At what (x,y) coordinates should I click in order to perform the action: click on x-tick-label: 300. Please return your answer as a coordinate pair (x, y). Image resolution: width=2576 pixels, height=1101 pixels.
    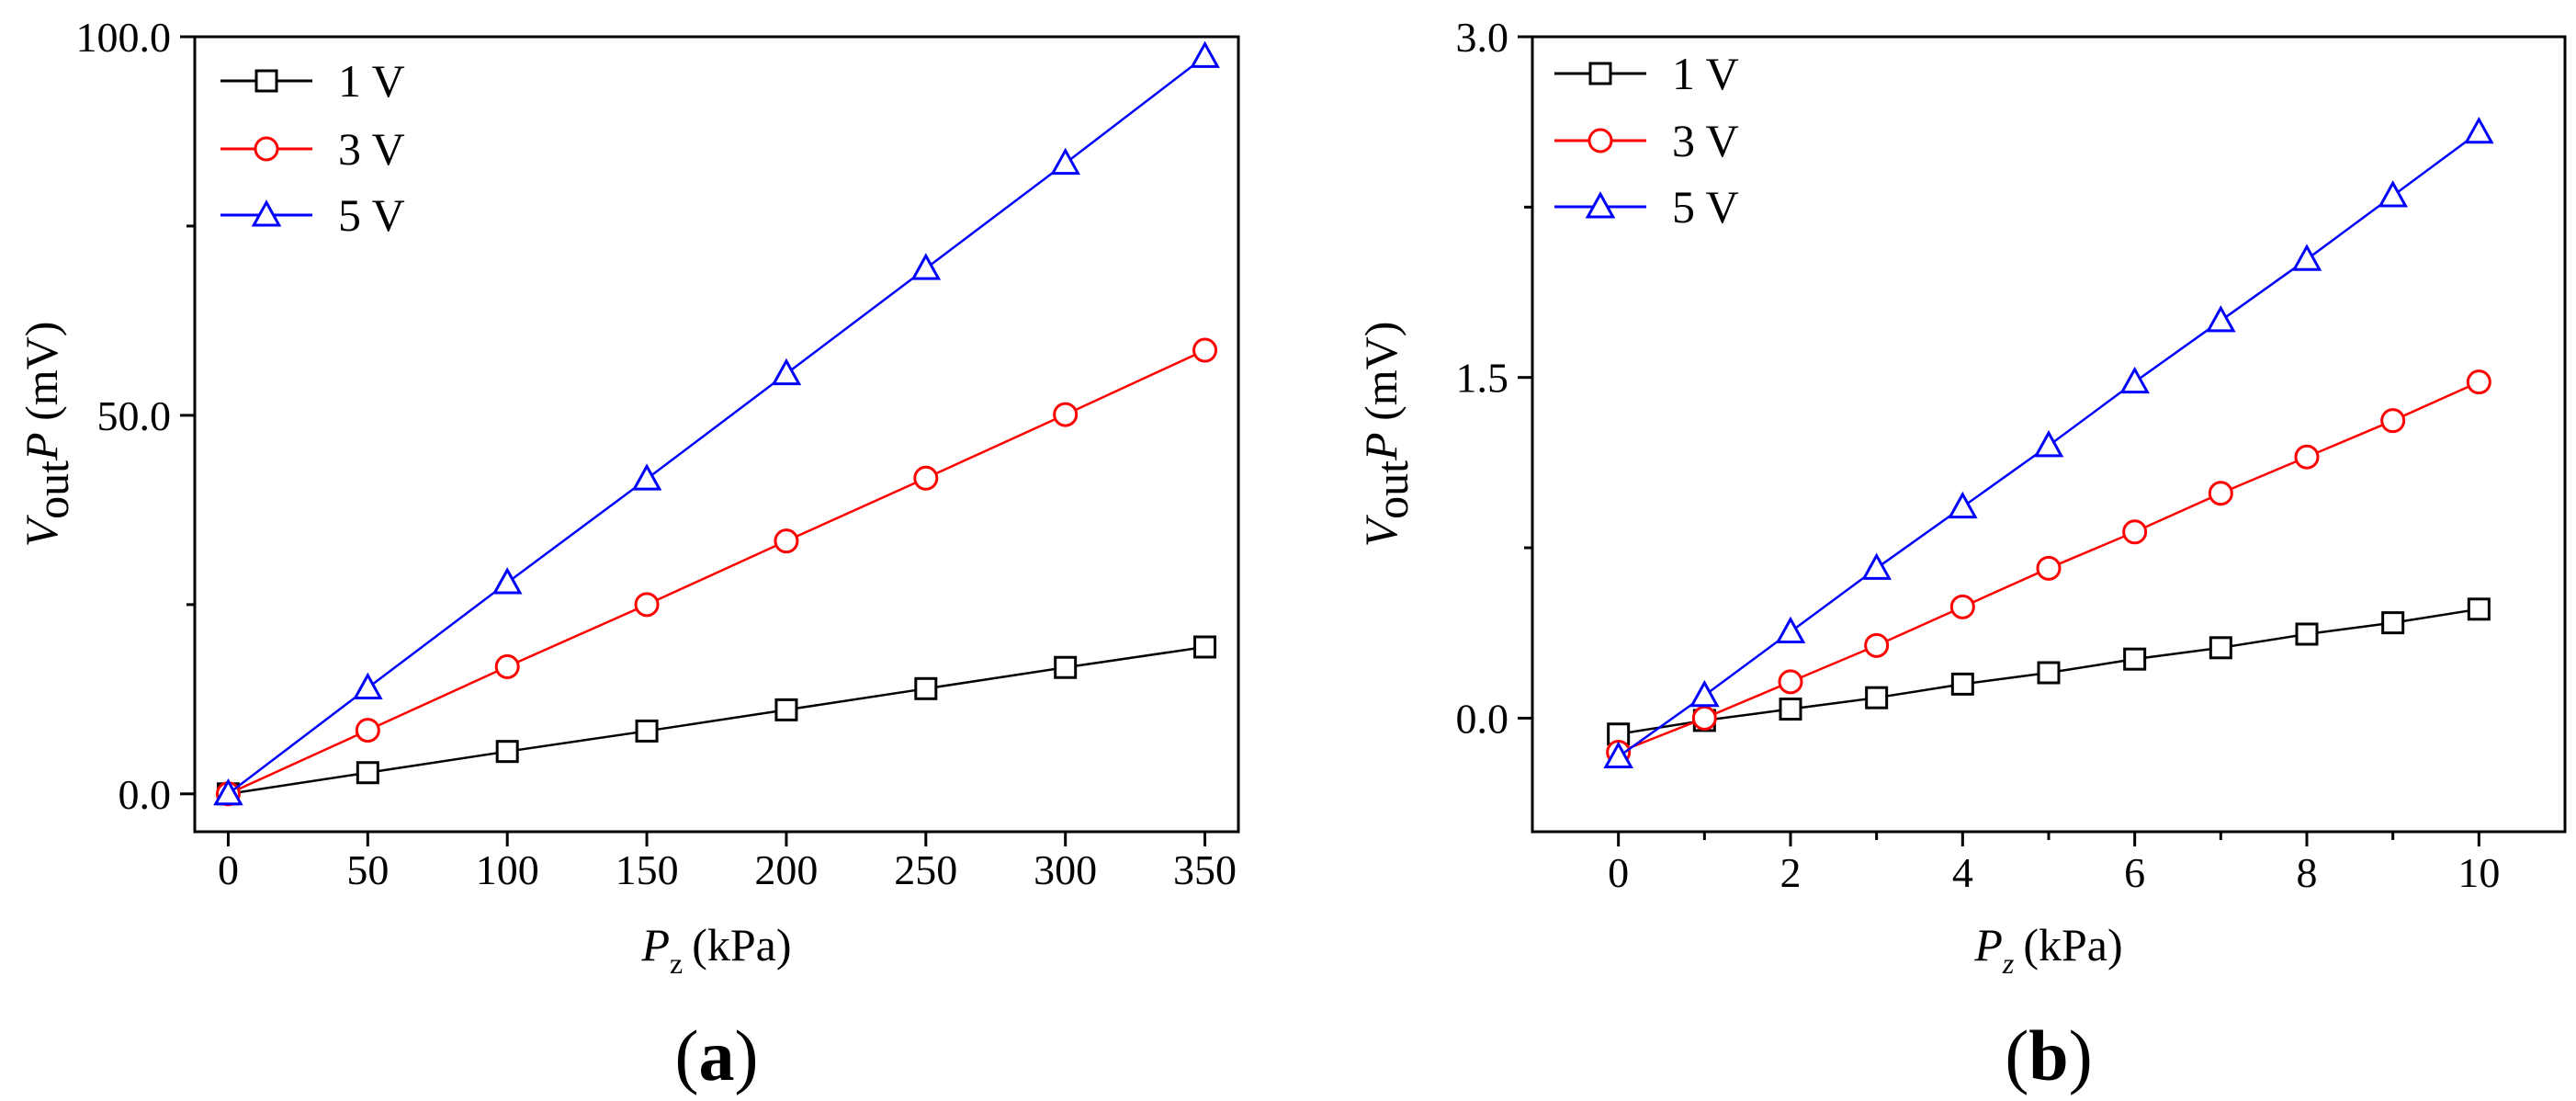
    Looking at the image, I should click on (1065, 869).